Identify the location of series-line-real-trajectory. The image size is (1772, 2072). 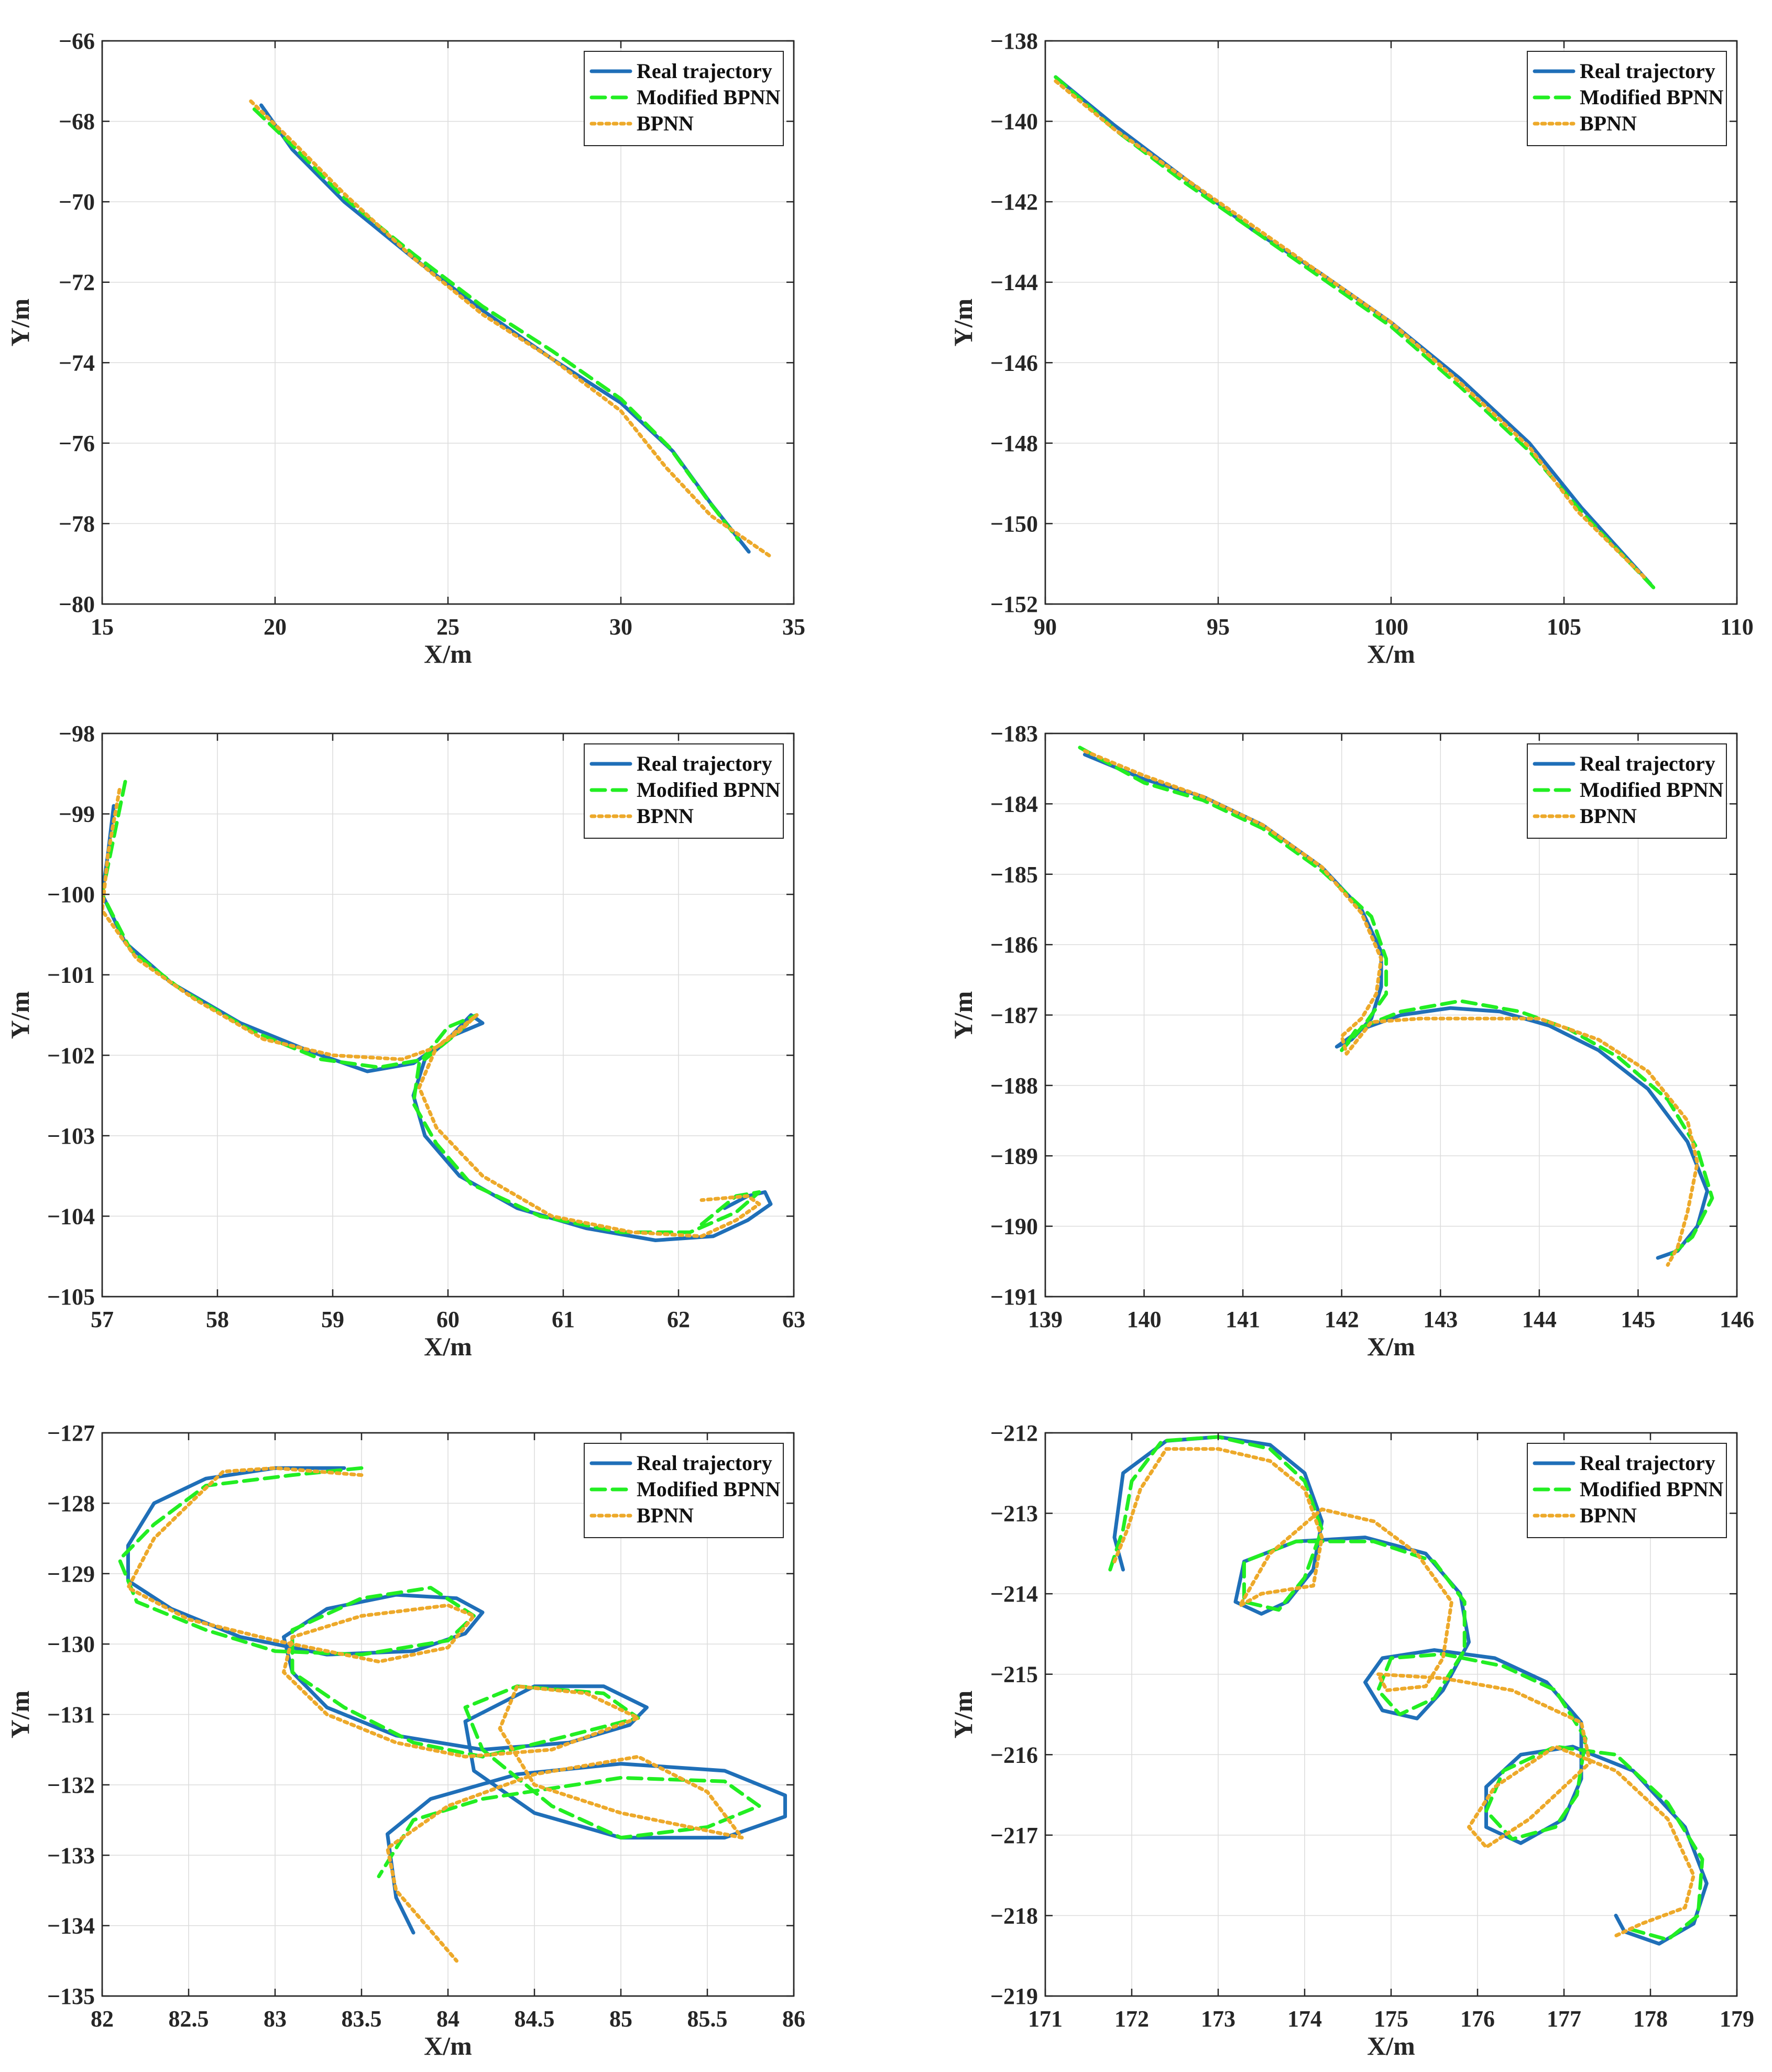
(1410, 1690).